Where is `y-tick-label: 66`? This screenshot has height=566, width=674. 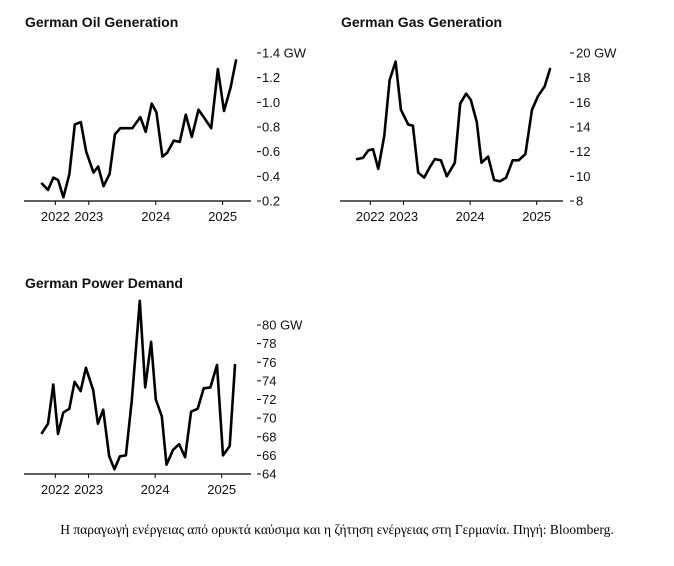 y-tick-label: 66 is located at coordinates (269, 455).